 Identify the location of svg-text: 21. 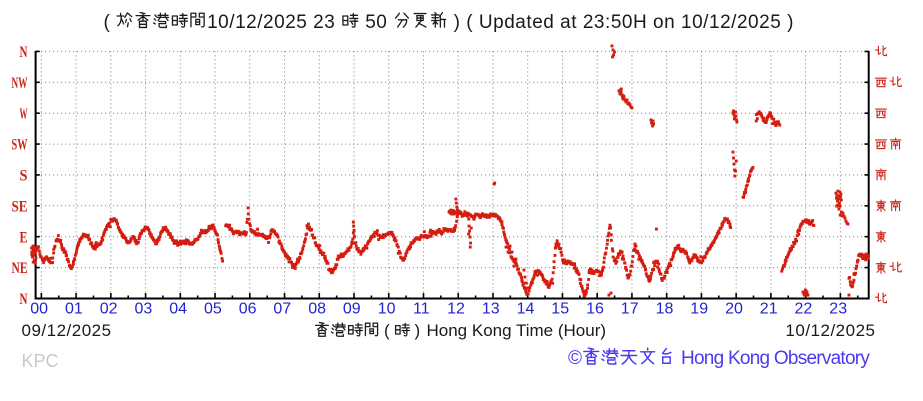
(769, 309).